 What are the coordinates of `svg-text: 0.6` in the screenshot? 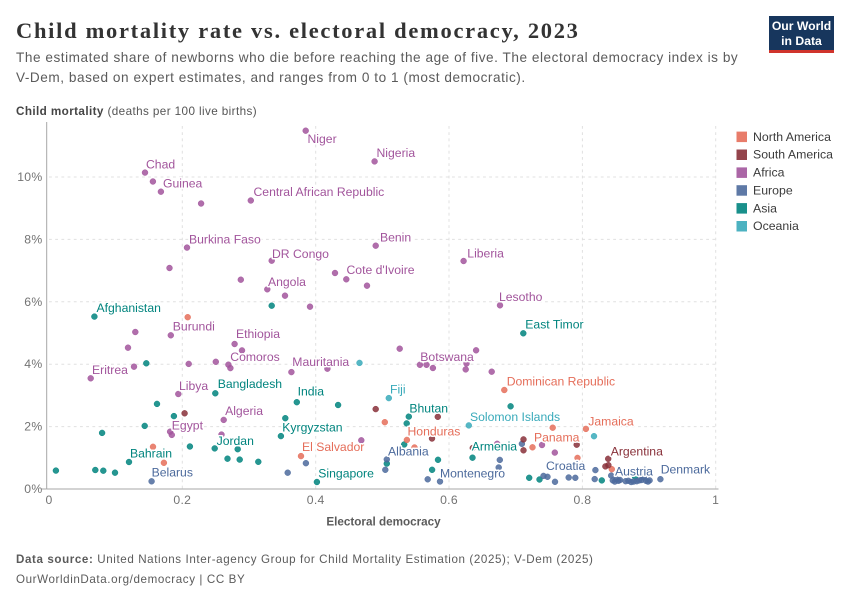 It's located at (449, 500).